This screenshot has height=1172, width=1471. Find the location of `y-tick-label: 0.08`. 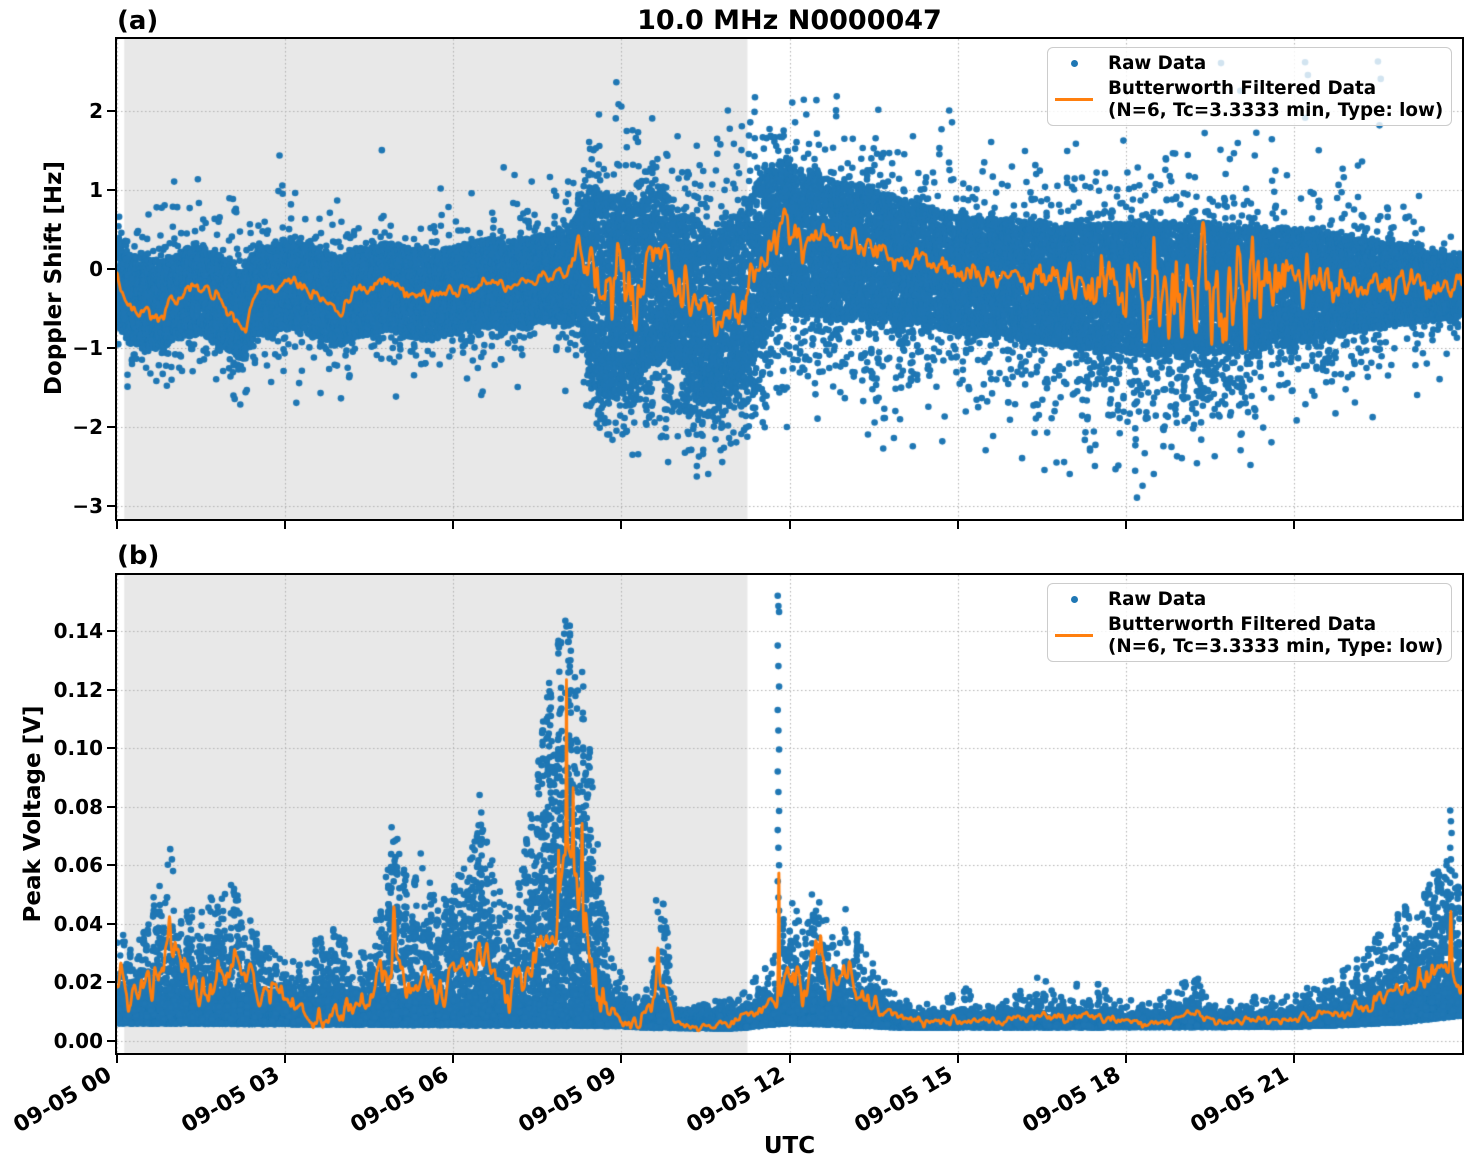

y-tick-label: 0.08 is located at coordinates (78, 806).